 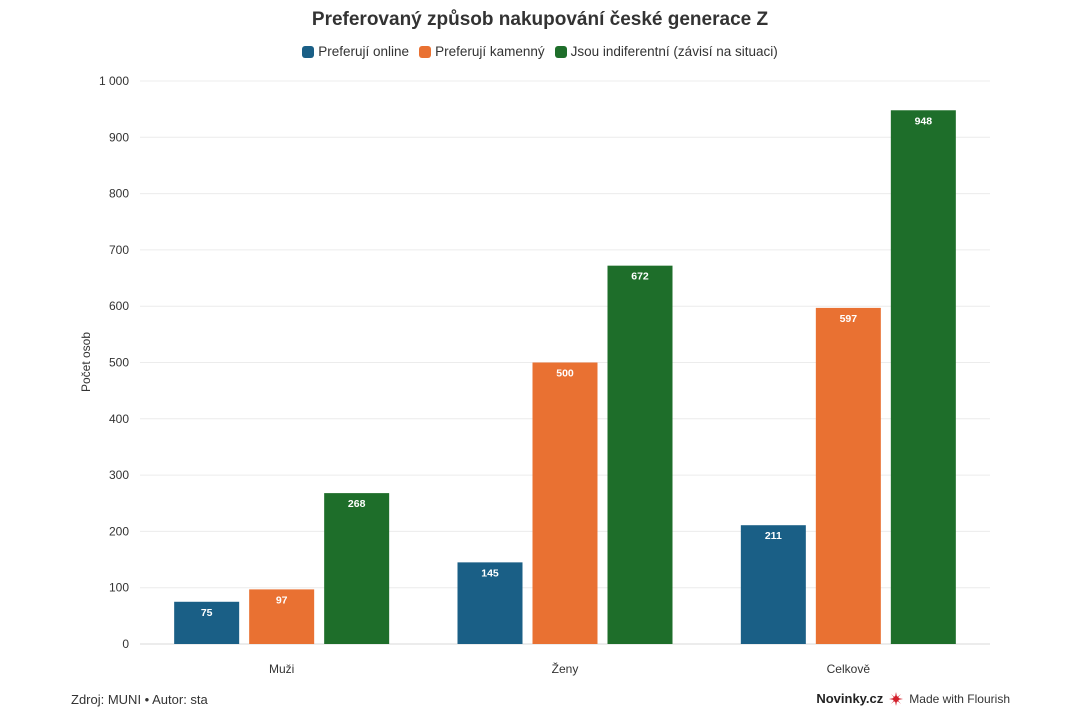 I want to click on bar-value-label: 948, so click(x=924, y=121).